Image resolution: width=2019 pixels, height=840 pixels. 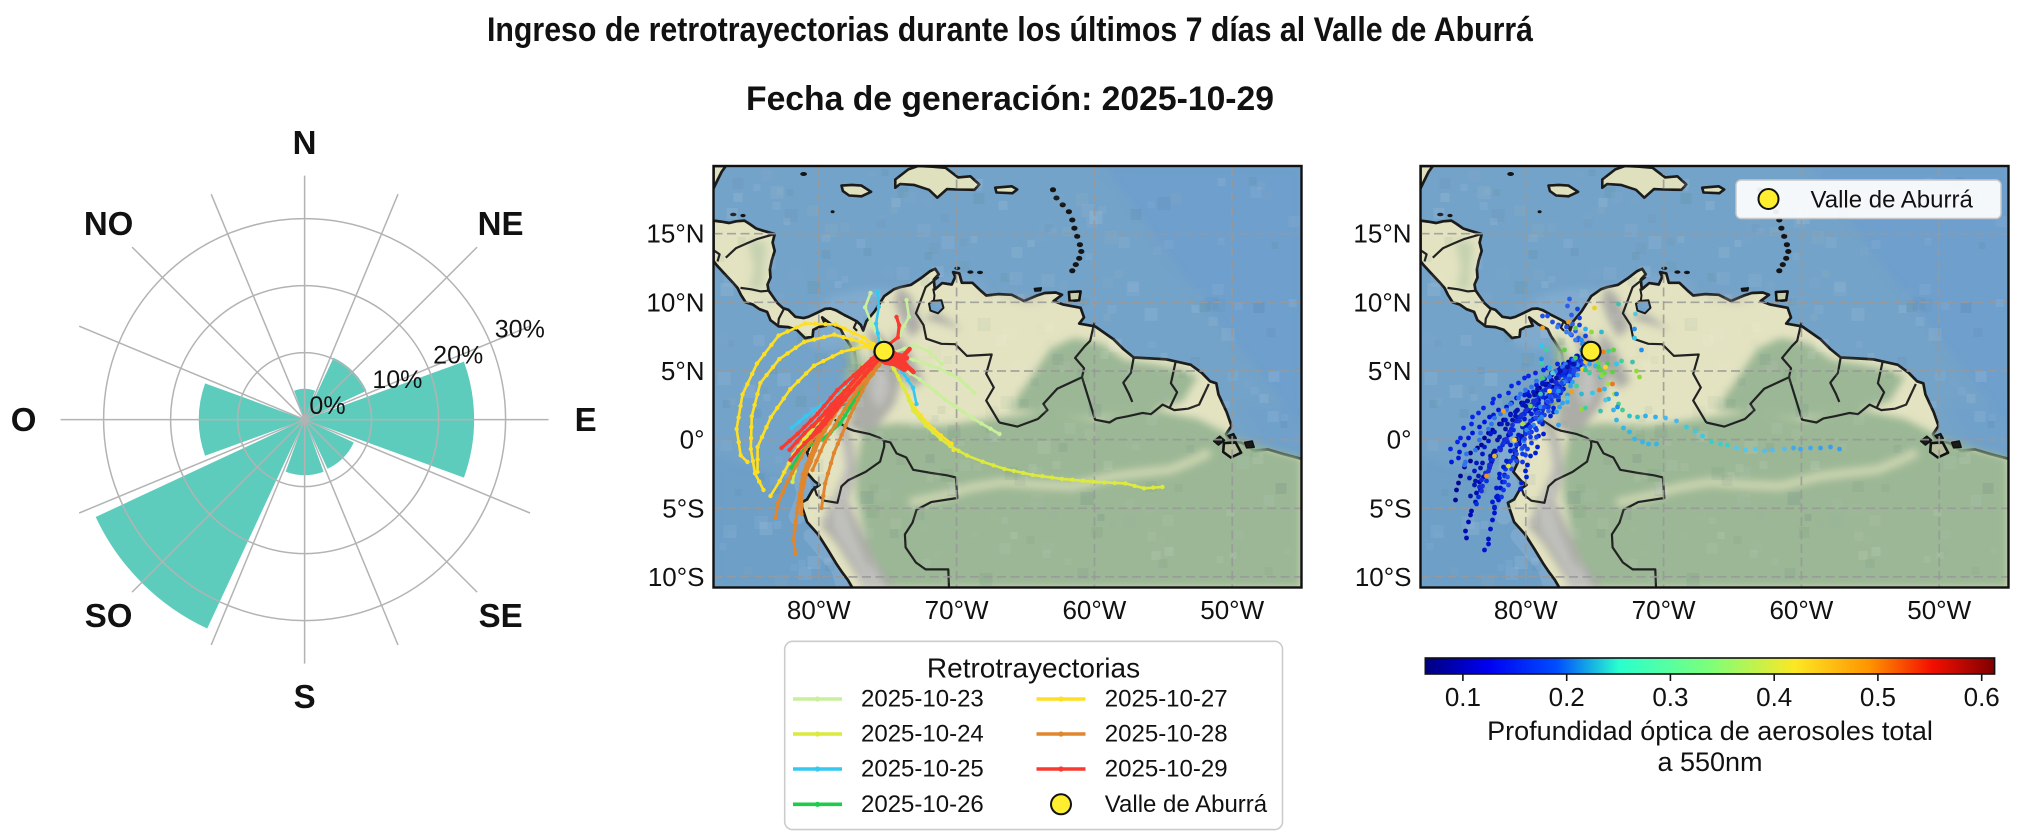 What do you see at coordinates (397, 380) in the screenshot?
I see `svg-text: 10%` at bounding box center [397, 380].